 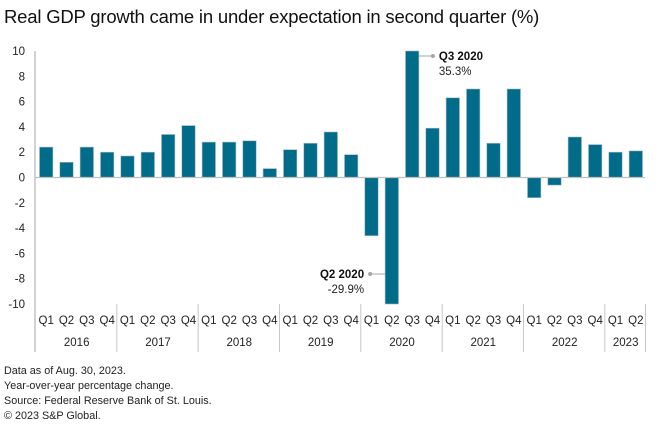 What do you see at coordinates (18, 52) in the screenshot?
I see `y-tick-label: 10` at bounding box center [18, 52].